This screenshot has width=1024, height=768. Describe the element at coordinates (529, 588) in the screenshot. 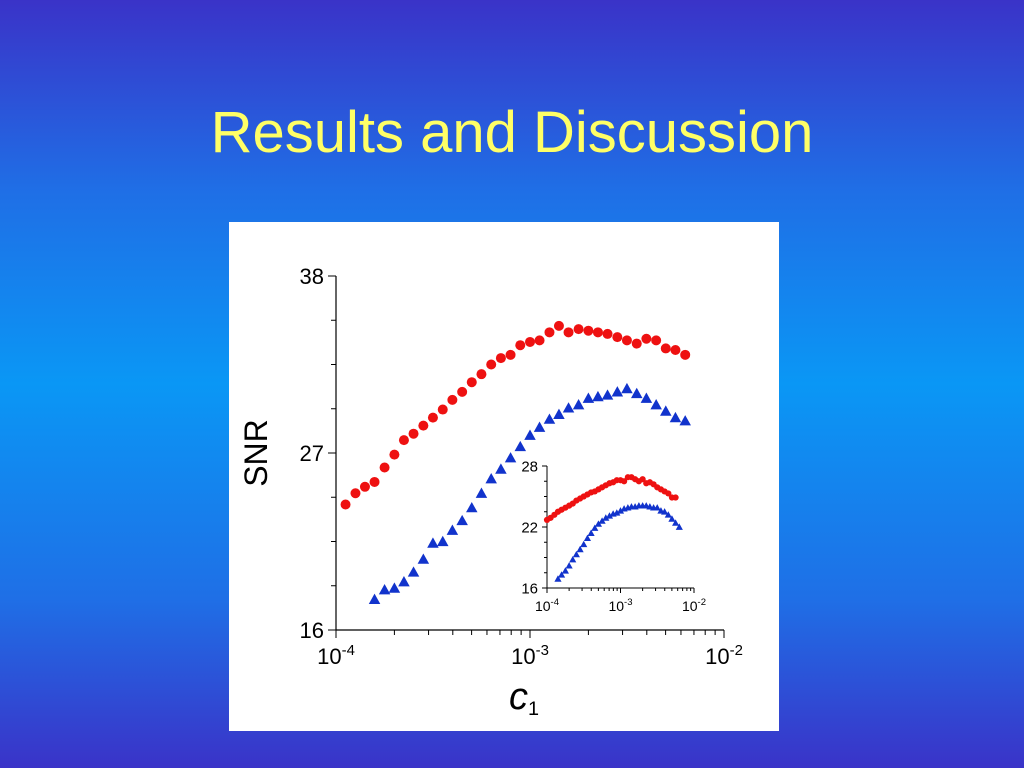

I see `inset-y-tick-label: 16` at that location.